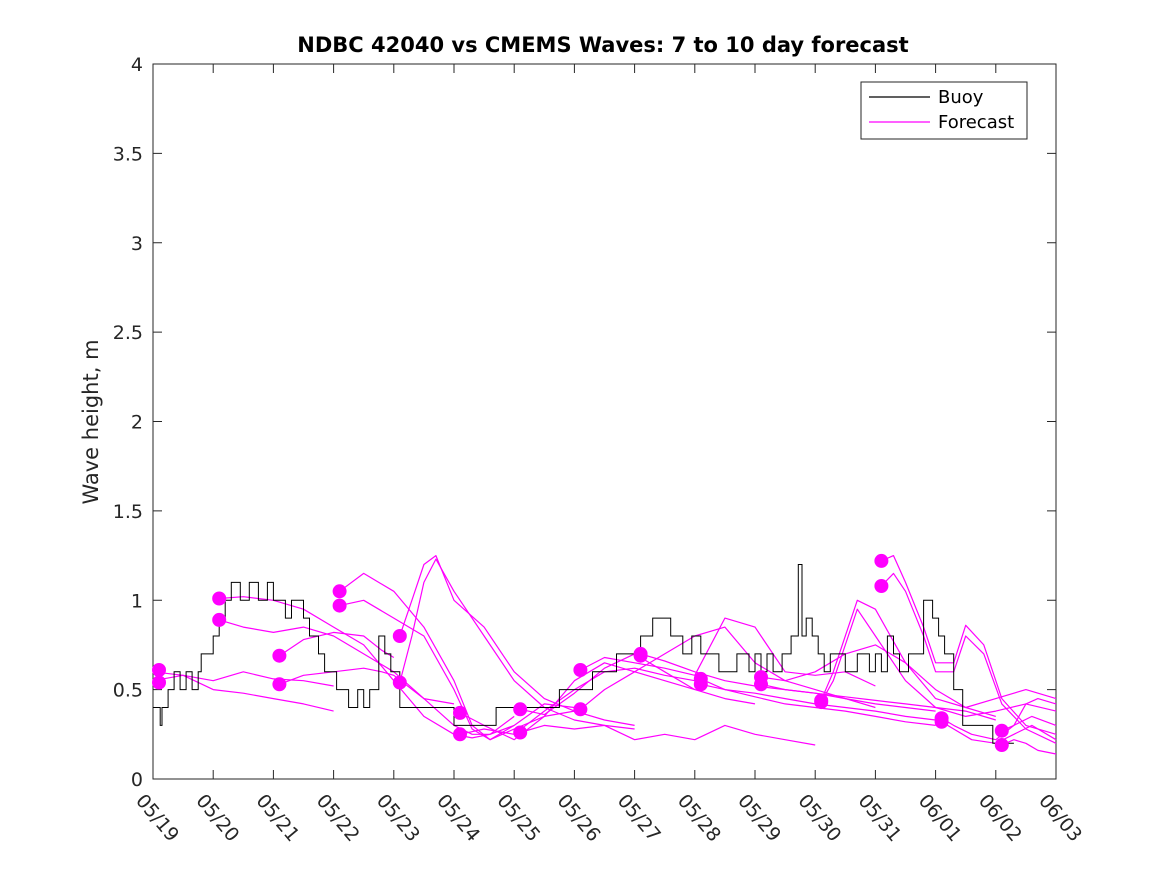  Describe the element at coordinates (759, 818) in the screenshot. I see `x-tick-label: 05/29` at that location.